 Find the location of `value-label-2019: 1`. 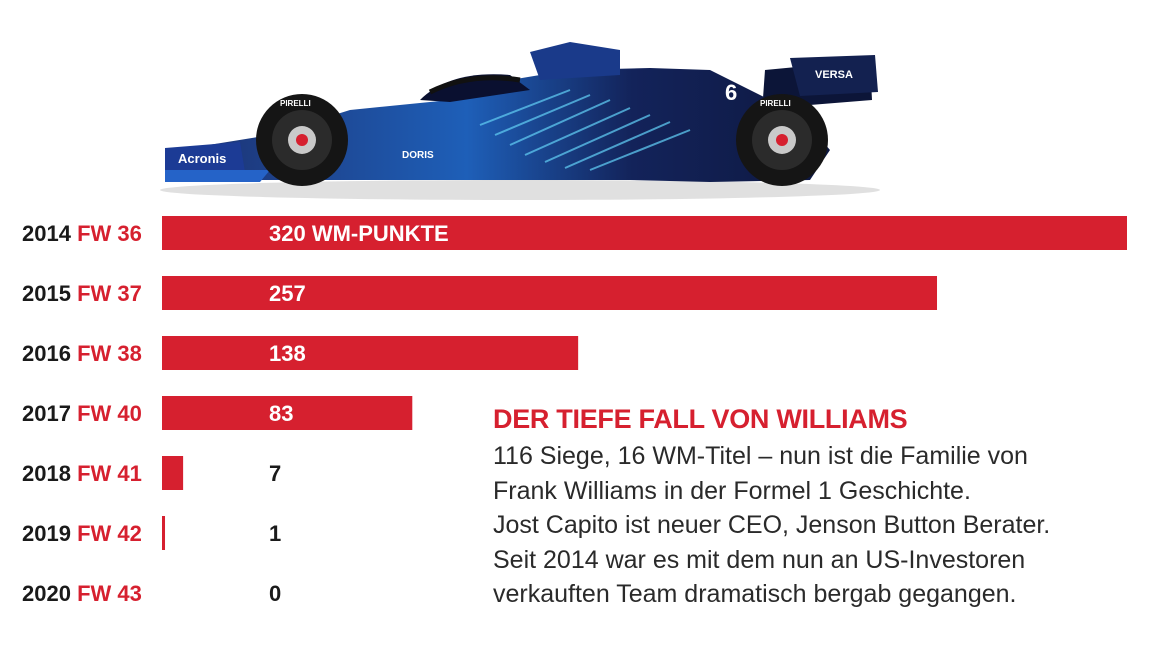

value-label-2019: 1 is located at coordinates (275, 533).